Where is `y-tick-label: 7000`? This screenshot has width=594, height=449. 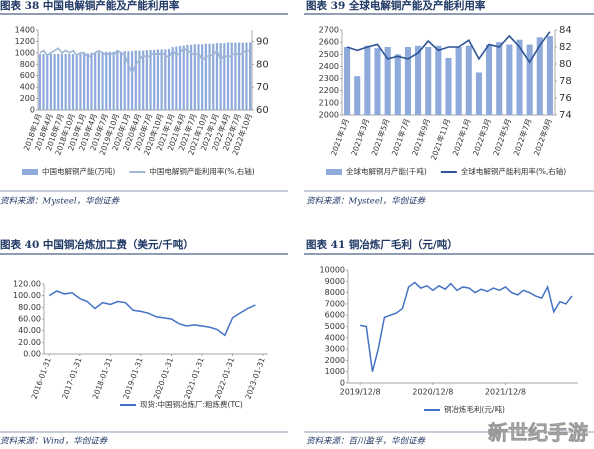
y-tick-label: 7000 is located at coordinates (335, 303).